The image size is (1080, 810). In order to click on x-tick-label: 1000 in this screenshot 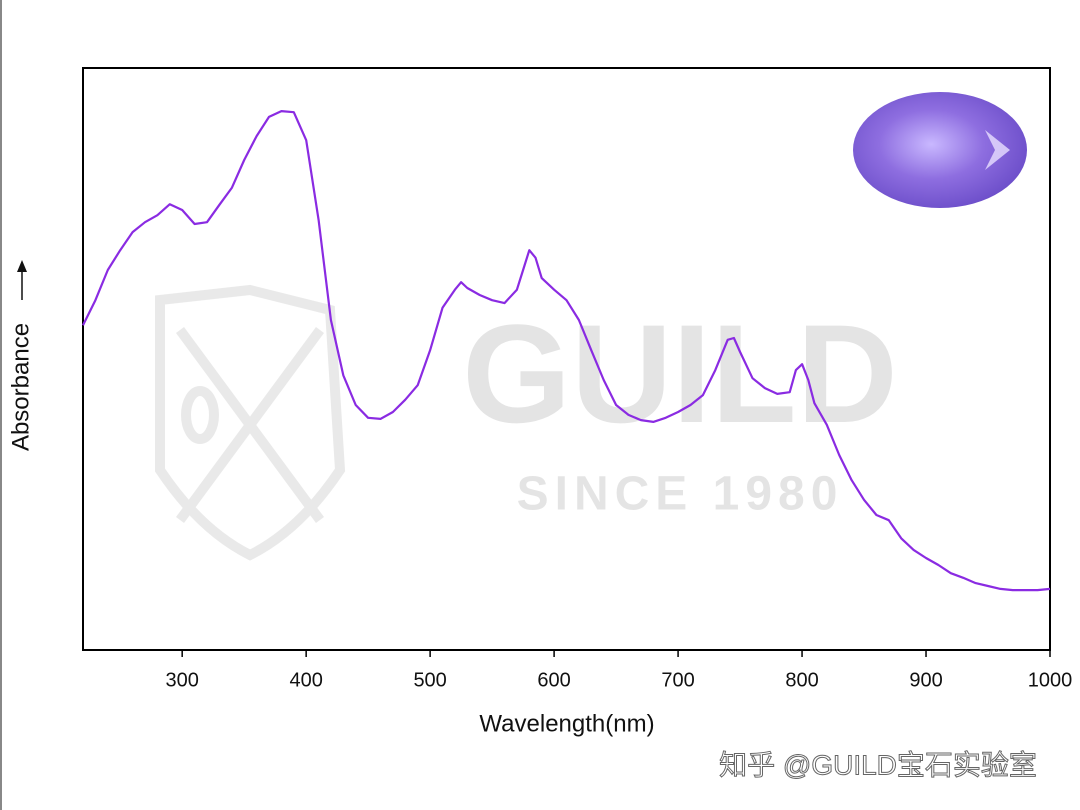, I will do `click(1050, 680)`.